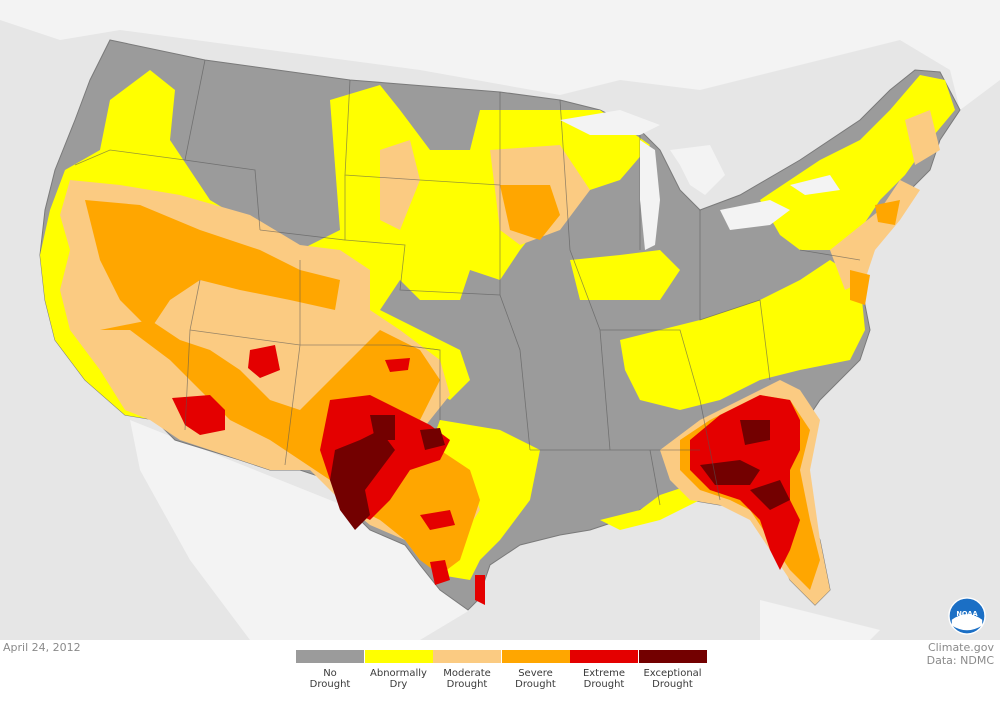  I want to click on noaa-logo-icon: NOAA, so click(967, 616).